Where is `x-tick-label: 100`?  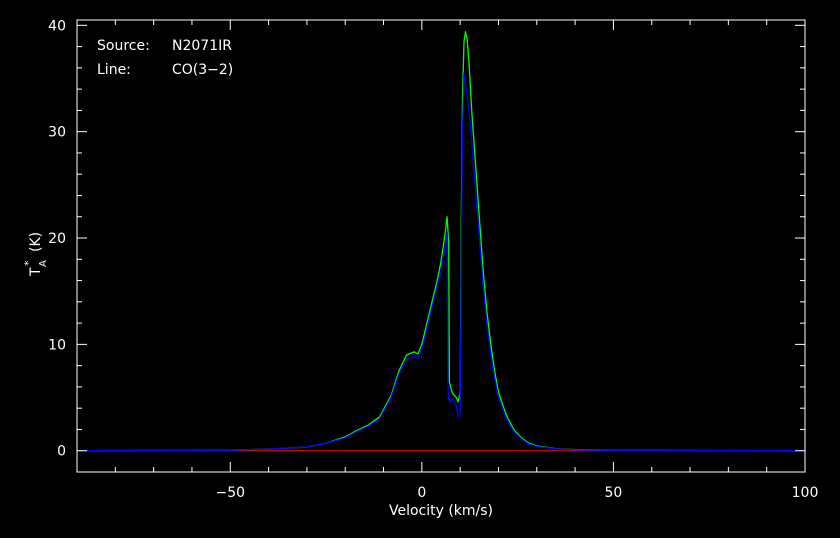 x-tick-label: 100 is located at coordinates (805, 493).